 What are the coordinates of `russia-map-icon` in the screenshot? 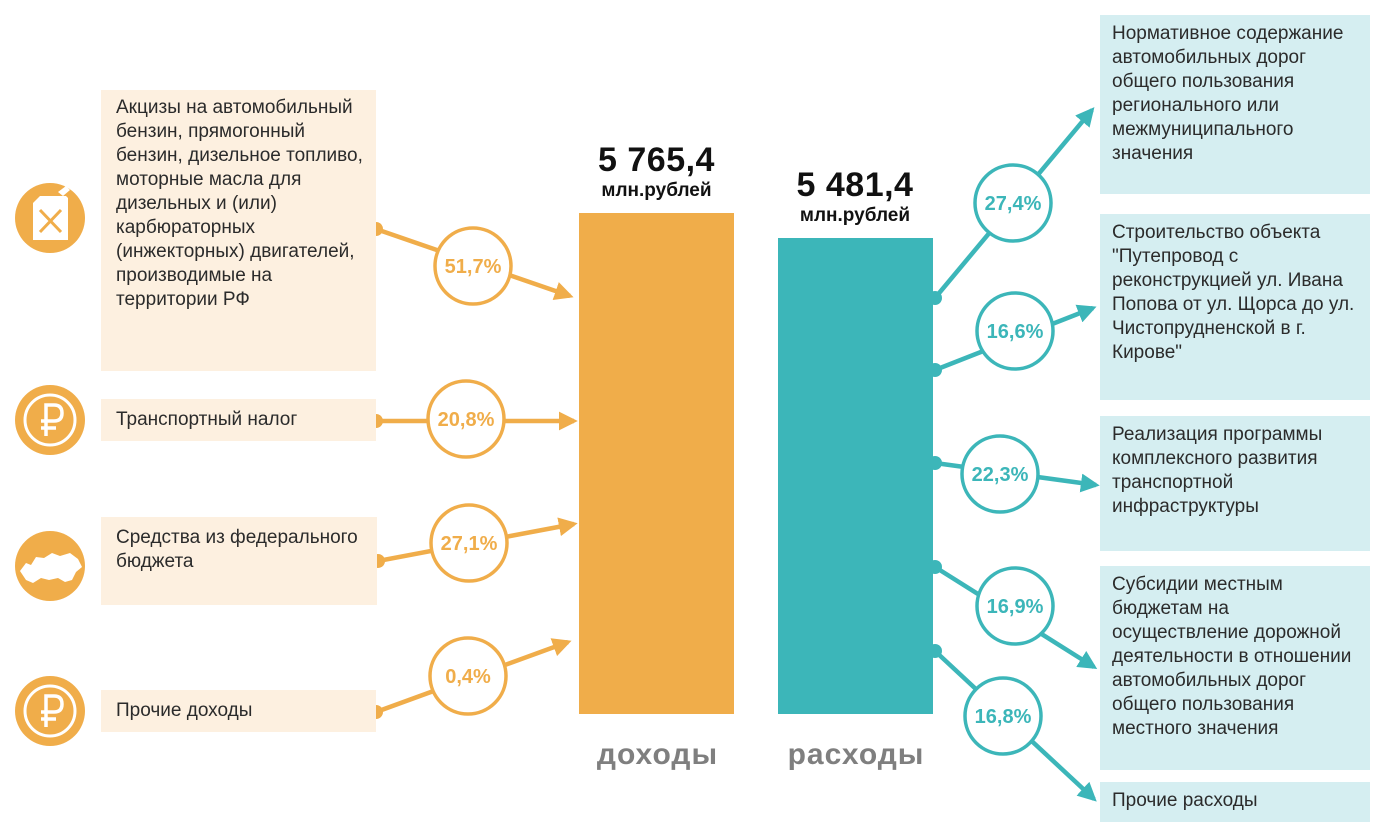 It's located at (50, 566).